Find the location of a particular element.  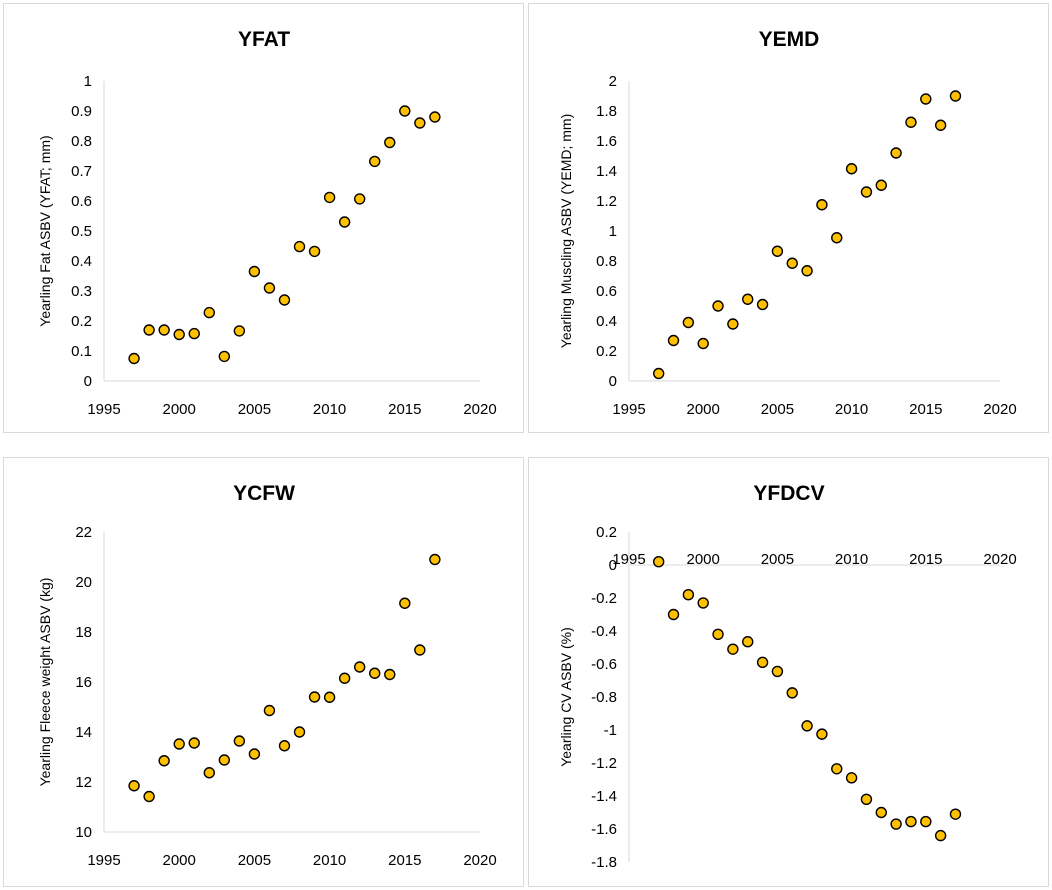

y-tick-label: -0.8 is located at coordinates (604, 697).